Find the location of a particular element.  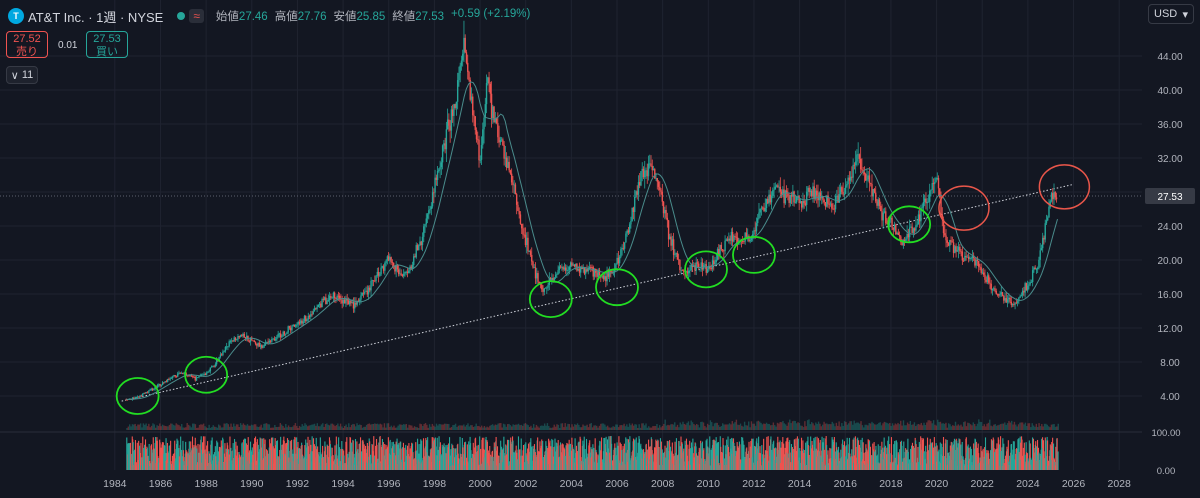

currency-label: USD is located at coordinates (1166, 14).